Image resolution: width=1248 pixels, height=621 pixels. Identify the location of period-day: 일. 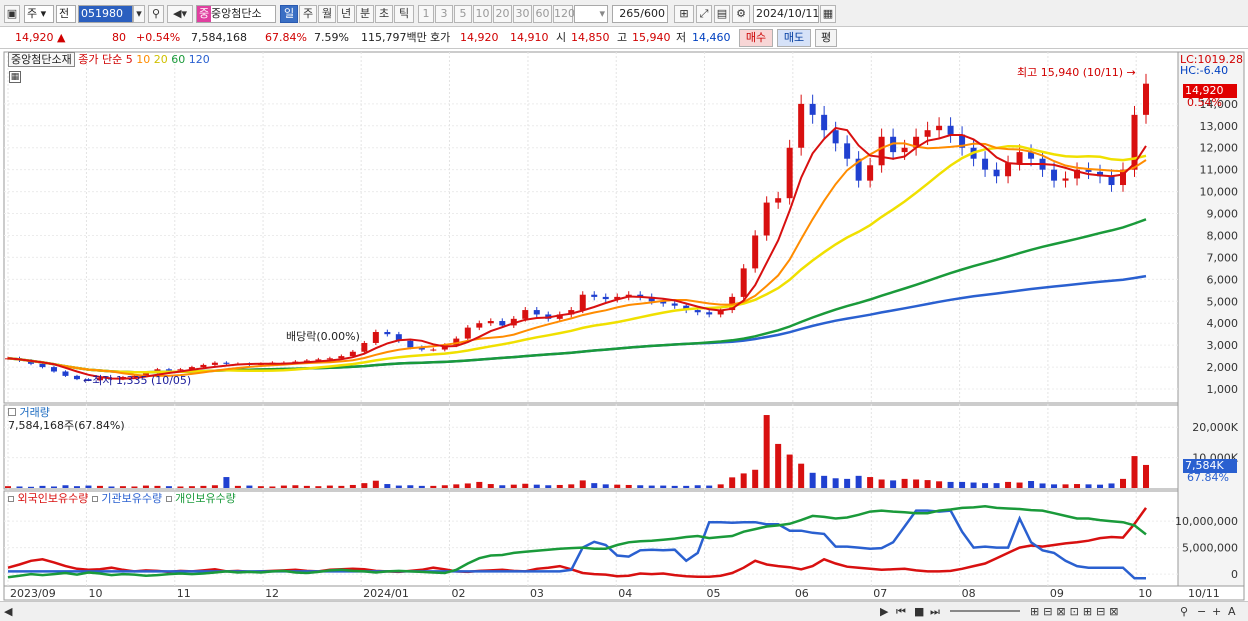
(289, 14).